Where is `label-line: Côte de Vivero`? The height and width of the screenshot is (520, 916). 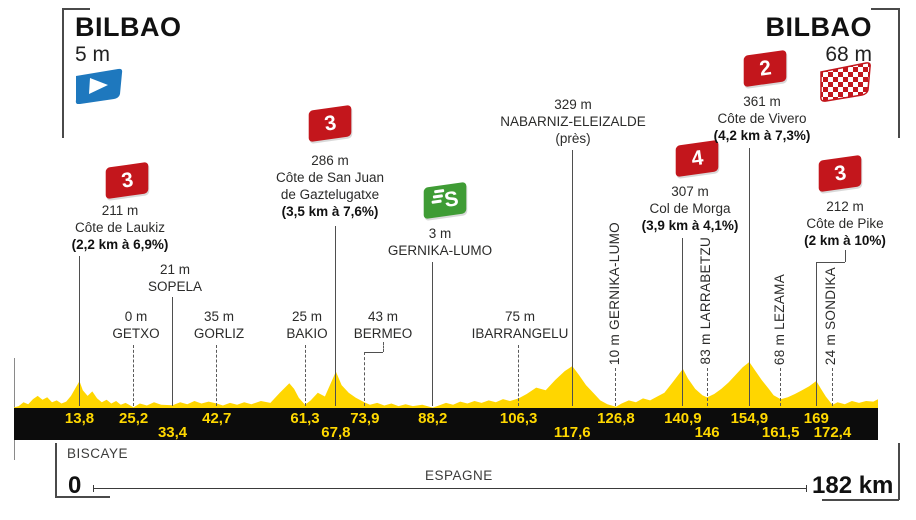
label-line: Côte de Vivero is located at coordinates (762, 118).